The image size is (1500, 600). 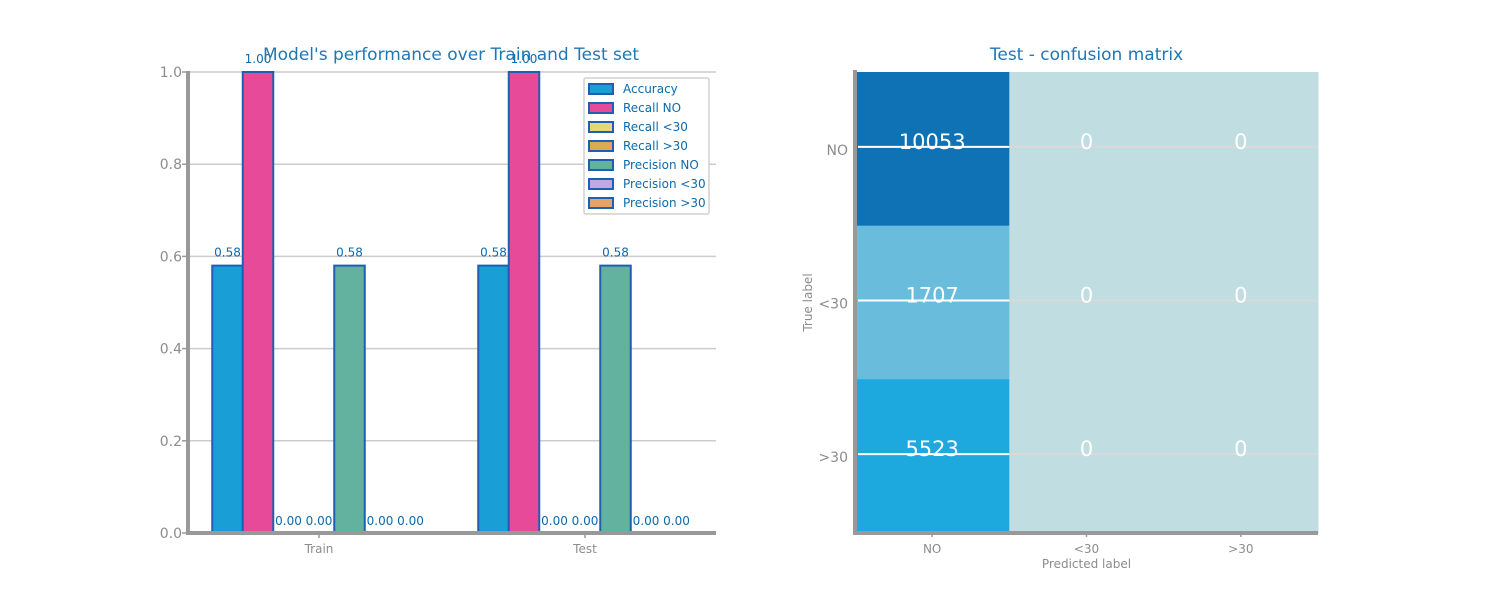 I want to click on y-tick-label: 1.0, so click(x=171, y=73).